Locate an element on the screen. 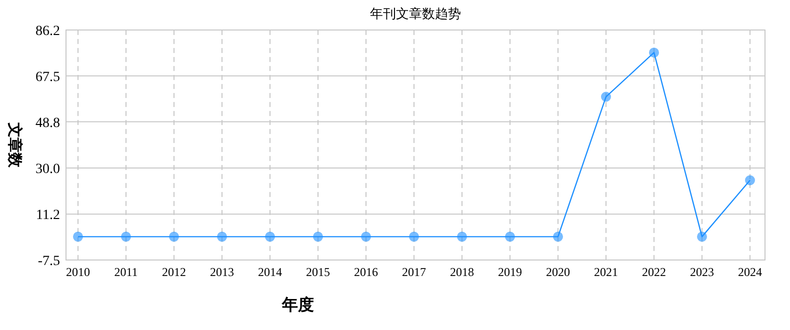 The width and height of the screenshot is (790, 330). x-tick-label: 2013 is located at coordinates (222, 272).